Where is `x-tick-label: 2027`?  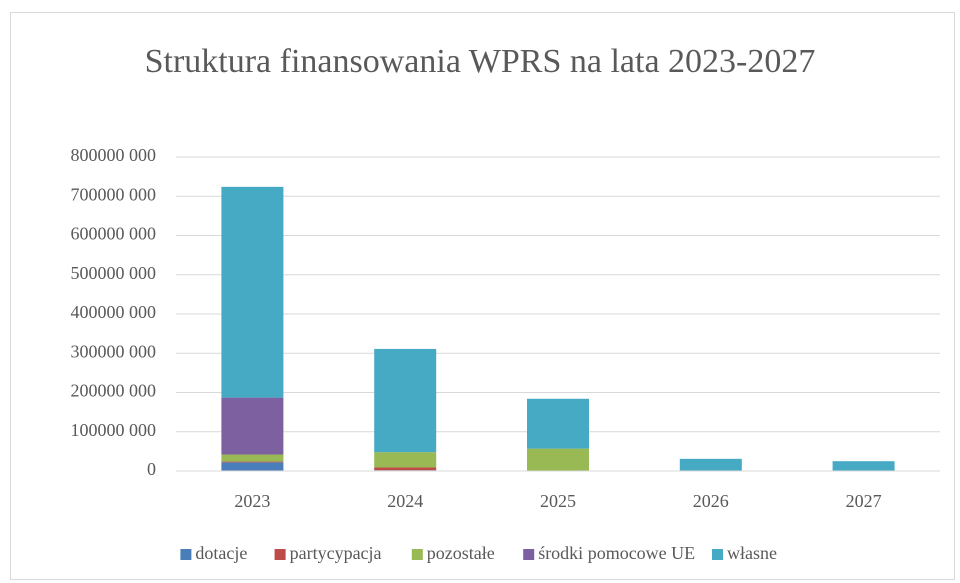
x-tick-label: 2027 is located at coordinates (864, 501).